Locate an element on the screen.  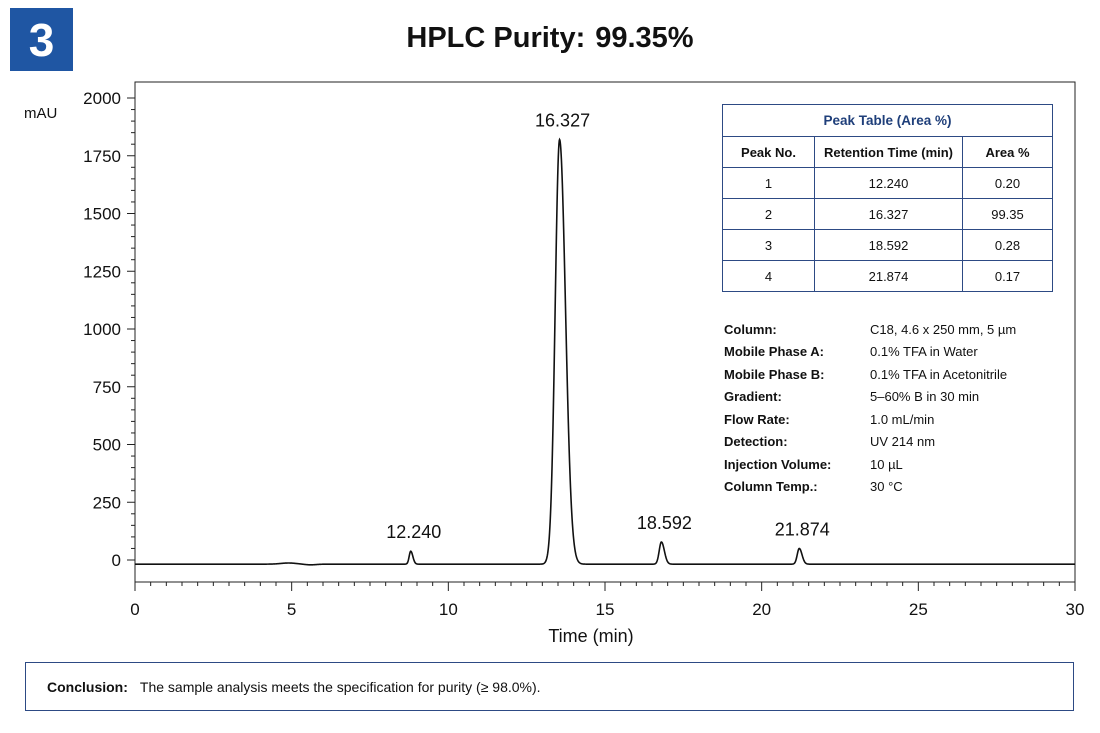
method-value: 0.1% TFA in Water is located at coordinates (924, 352).